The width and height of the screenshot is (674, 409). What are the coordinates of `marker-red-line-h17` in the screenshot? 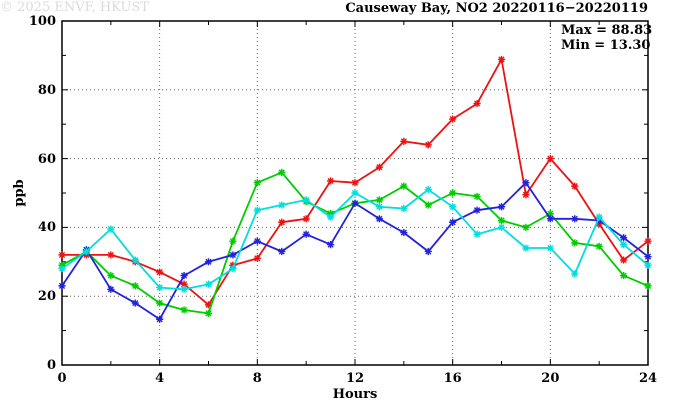 It's located at (477, 103).